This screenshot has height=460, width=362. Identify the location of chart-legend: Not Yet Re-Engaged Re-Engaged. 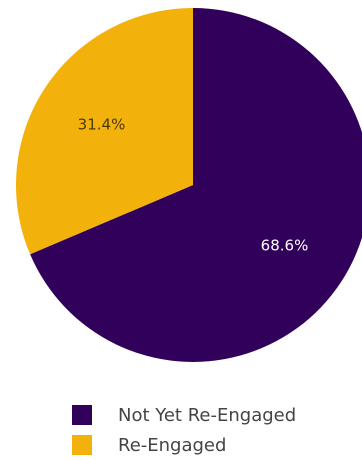
(184, 430).